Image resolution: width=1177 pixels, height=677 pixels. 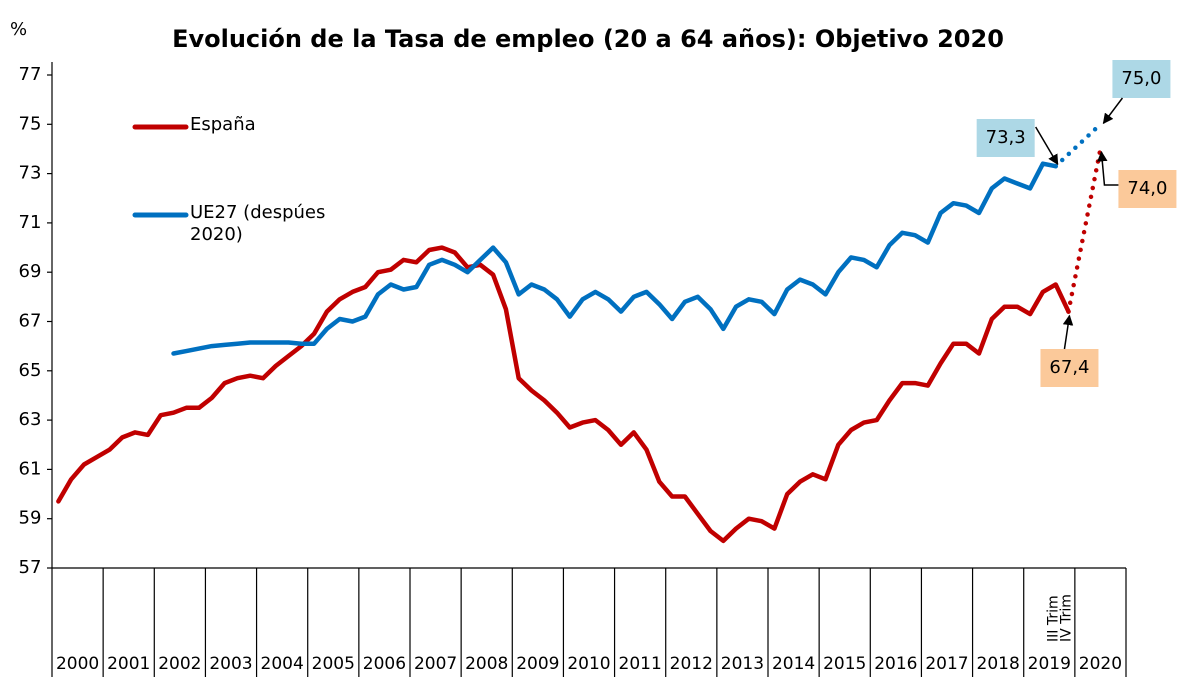 I want to click on y-axis-label: %, so click(x=18, y=29).